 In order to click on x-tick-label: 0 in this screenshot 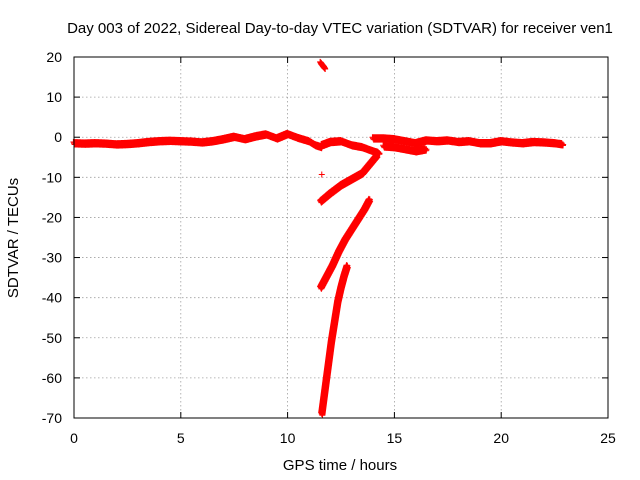, I will do `click(74, 438)`.